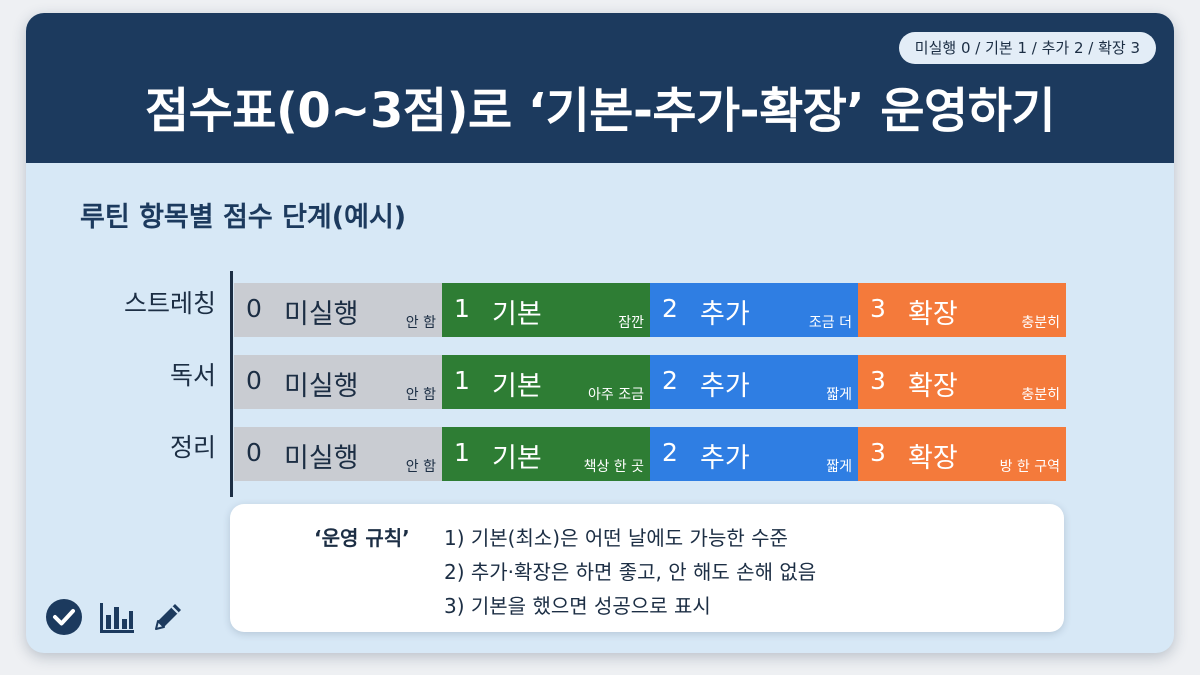 This screenshot has width=1200, height=675. What do you see at coordinates (616, 395) in the screenshot?
I see `level-hint: 아주 조금` at bounding box center [616, 395].